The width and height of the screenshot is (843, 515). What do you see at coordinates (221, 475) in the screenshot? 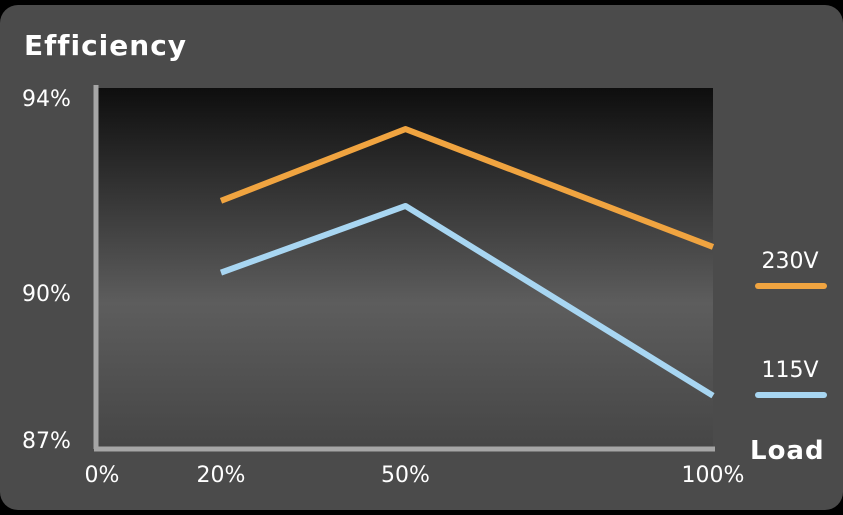
I see `x-tick-label: 20%` at bounding box center [221, 475].